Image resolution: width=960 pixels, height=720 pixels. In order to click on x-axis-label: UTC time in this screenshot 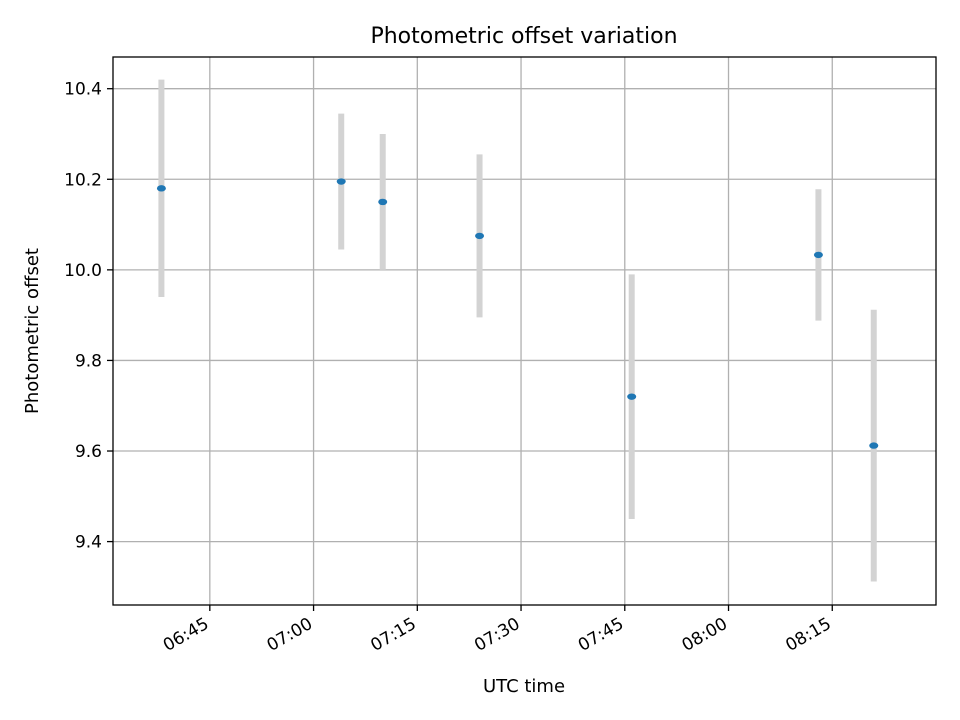, I will do `click(524, 686)`.